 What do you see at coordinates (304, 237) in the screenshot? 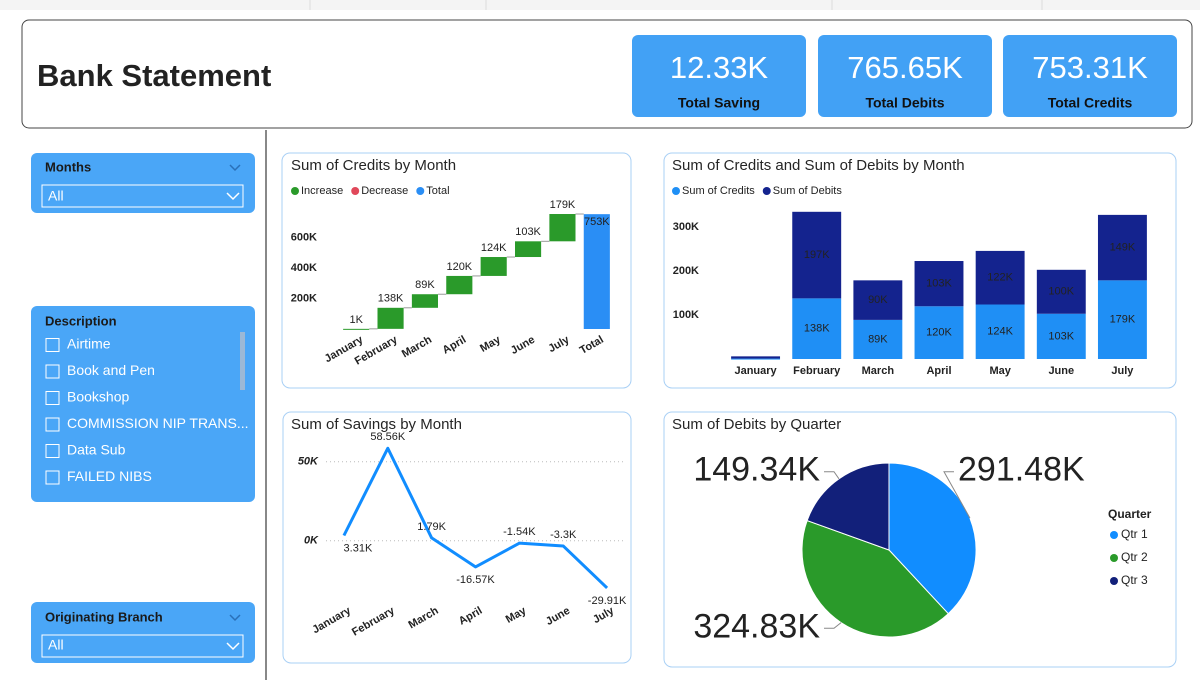
I see `y-tick-label: 600K` at bounding box center [304, 237].